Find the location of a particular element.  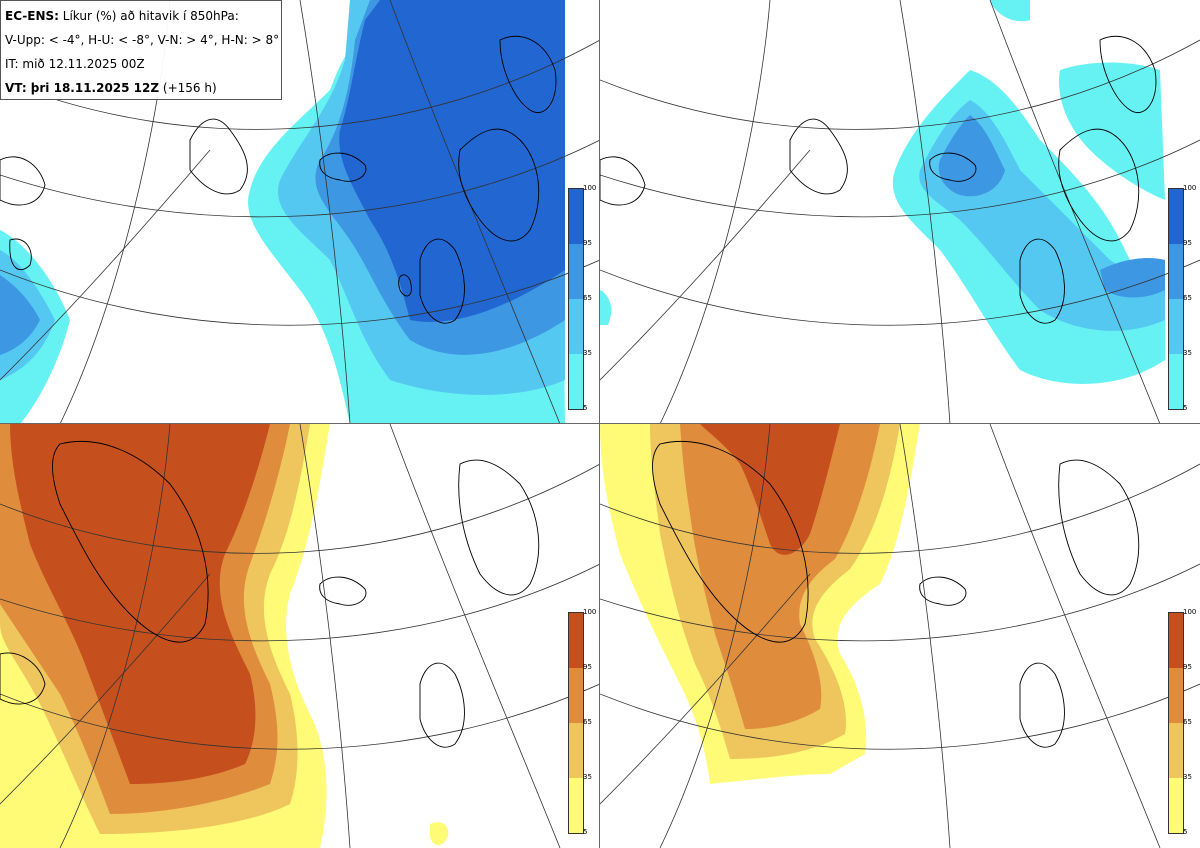

title-line: EC-ENS: Líkur (%) að hitavik í 850hPa: is located at coordinates (141, 16).